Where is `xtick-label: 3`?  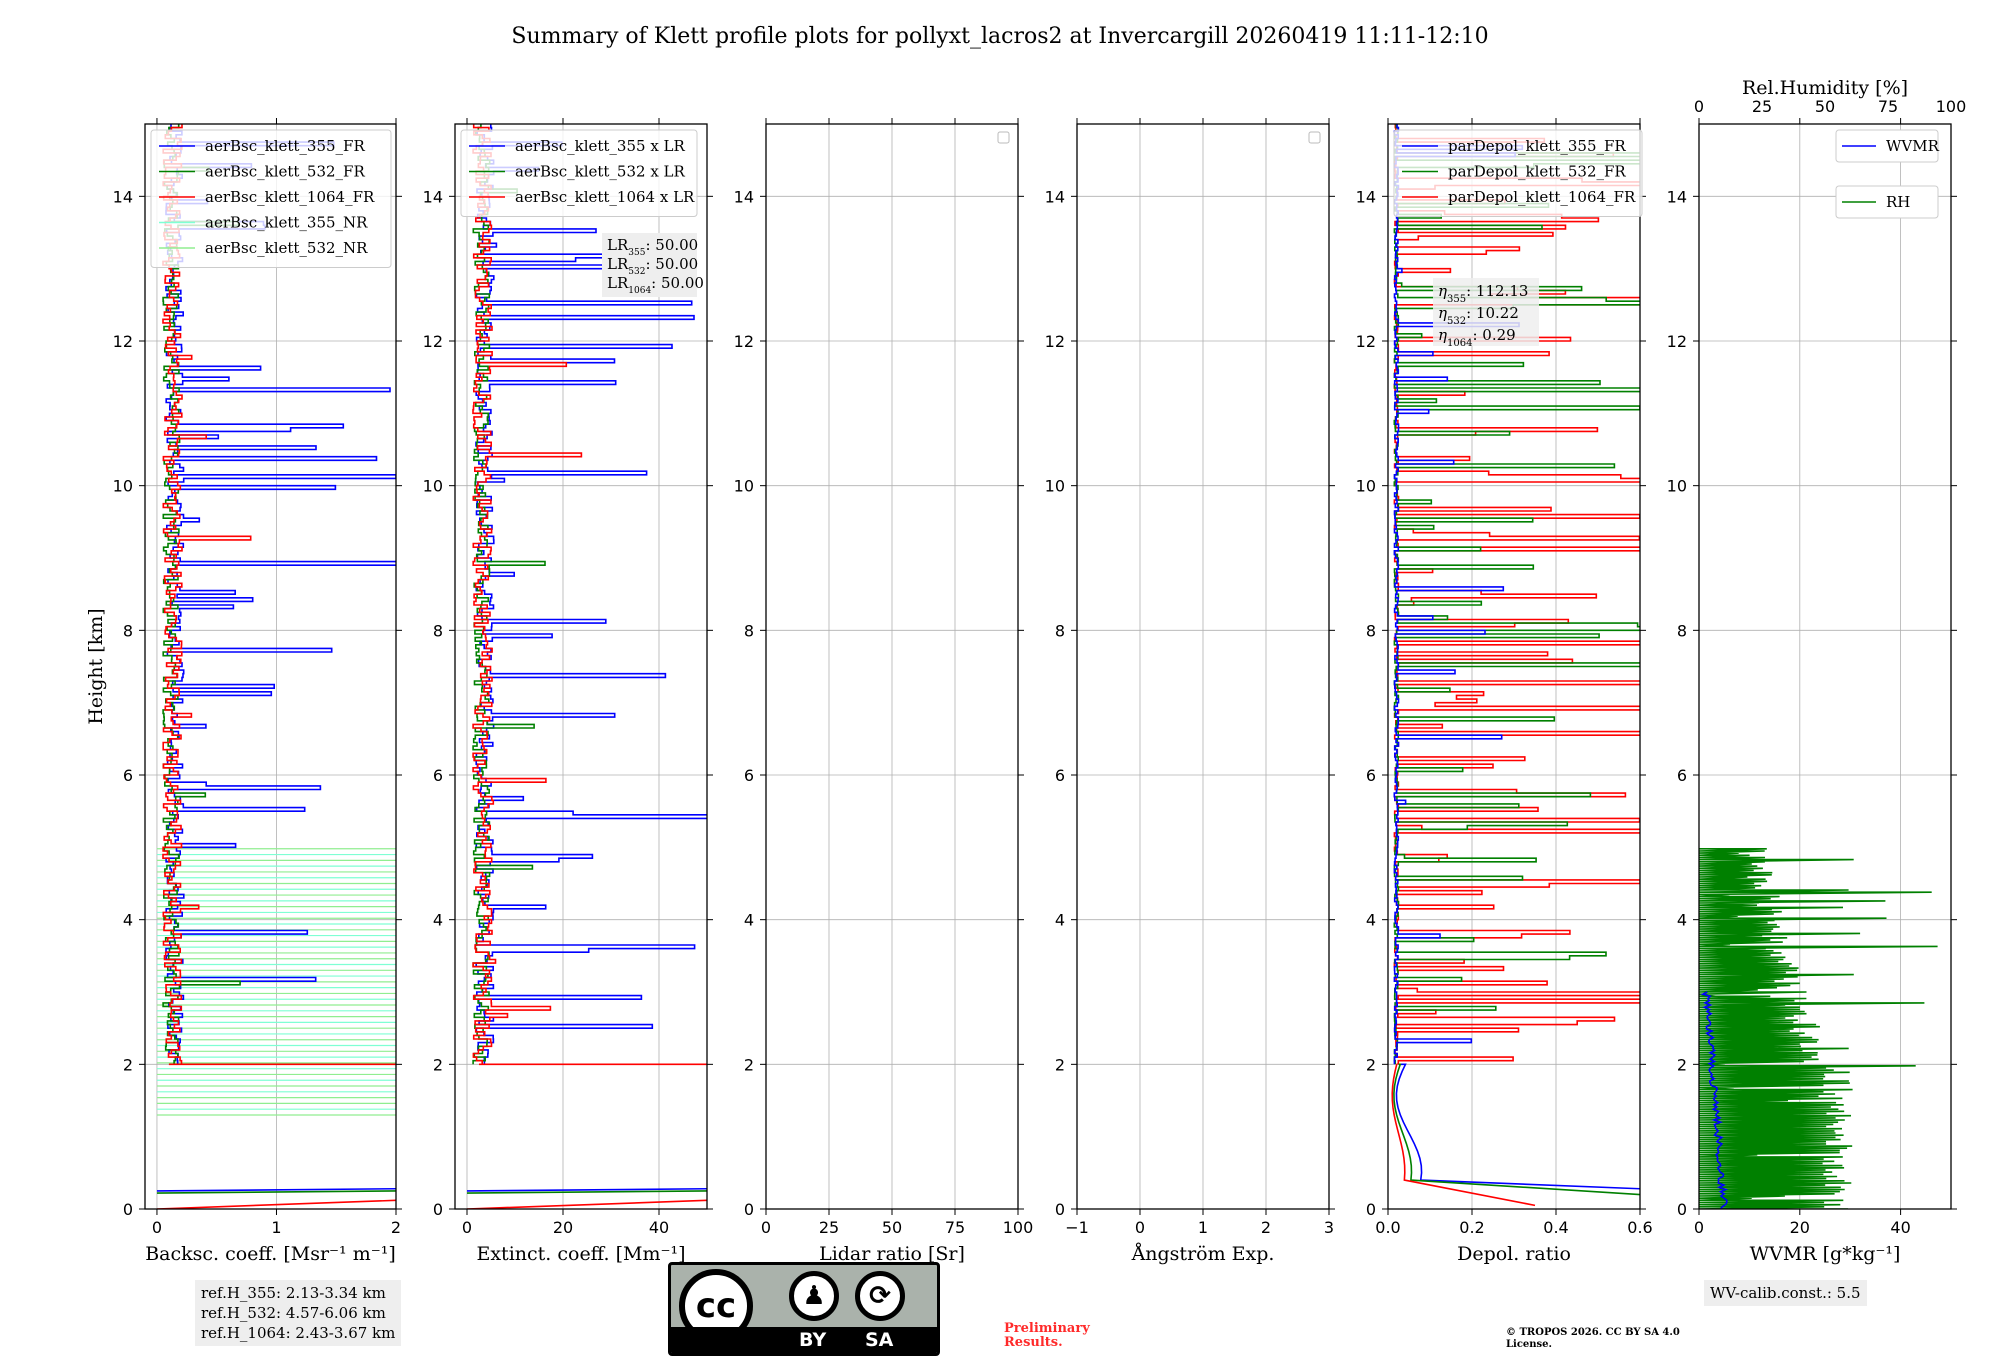
xtick-label: 3 is located at coordinates (1329, 1227).